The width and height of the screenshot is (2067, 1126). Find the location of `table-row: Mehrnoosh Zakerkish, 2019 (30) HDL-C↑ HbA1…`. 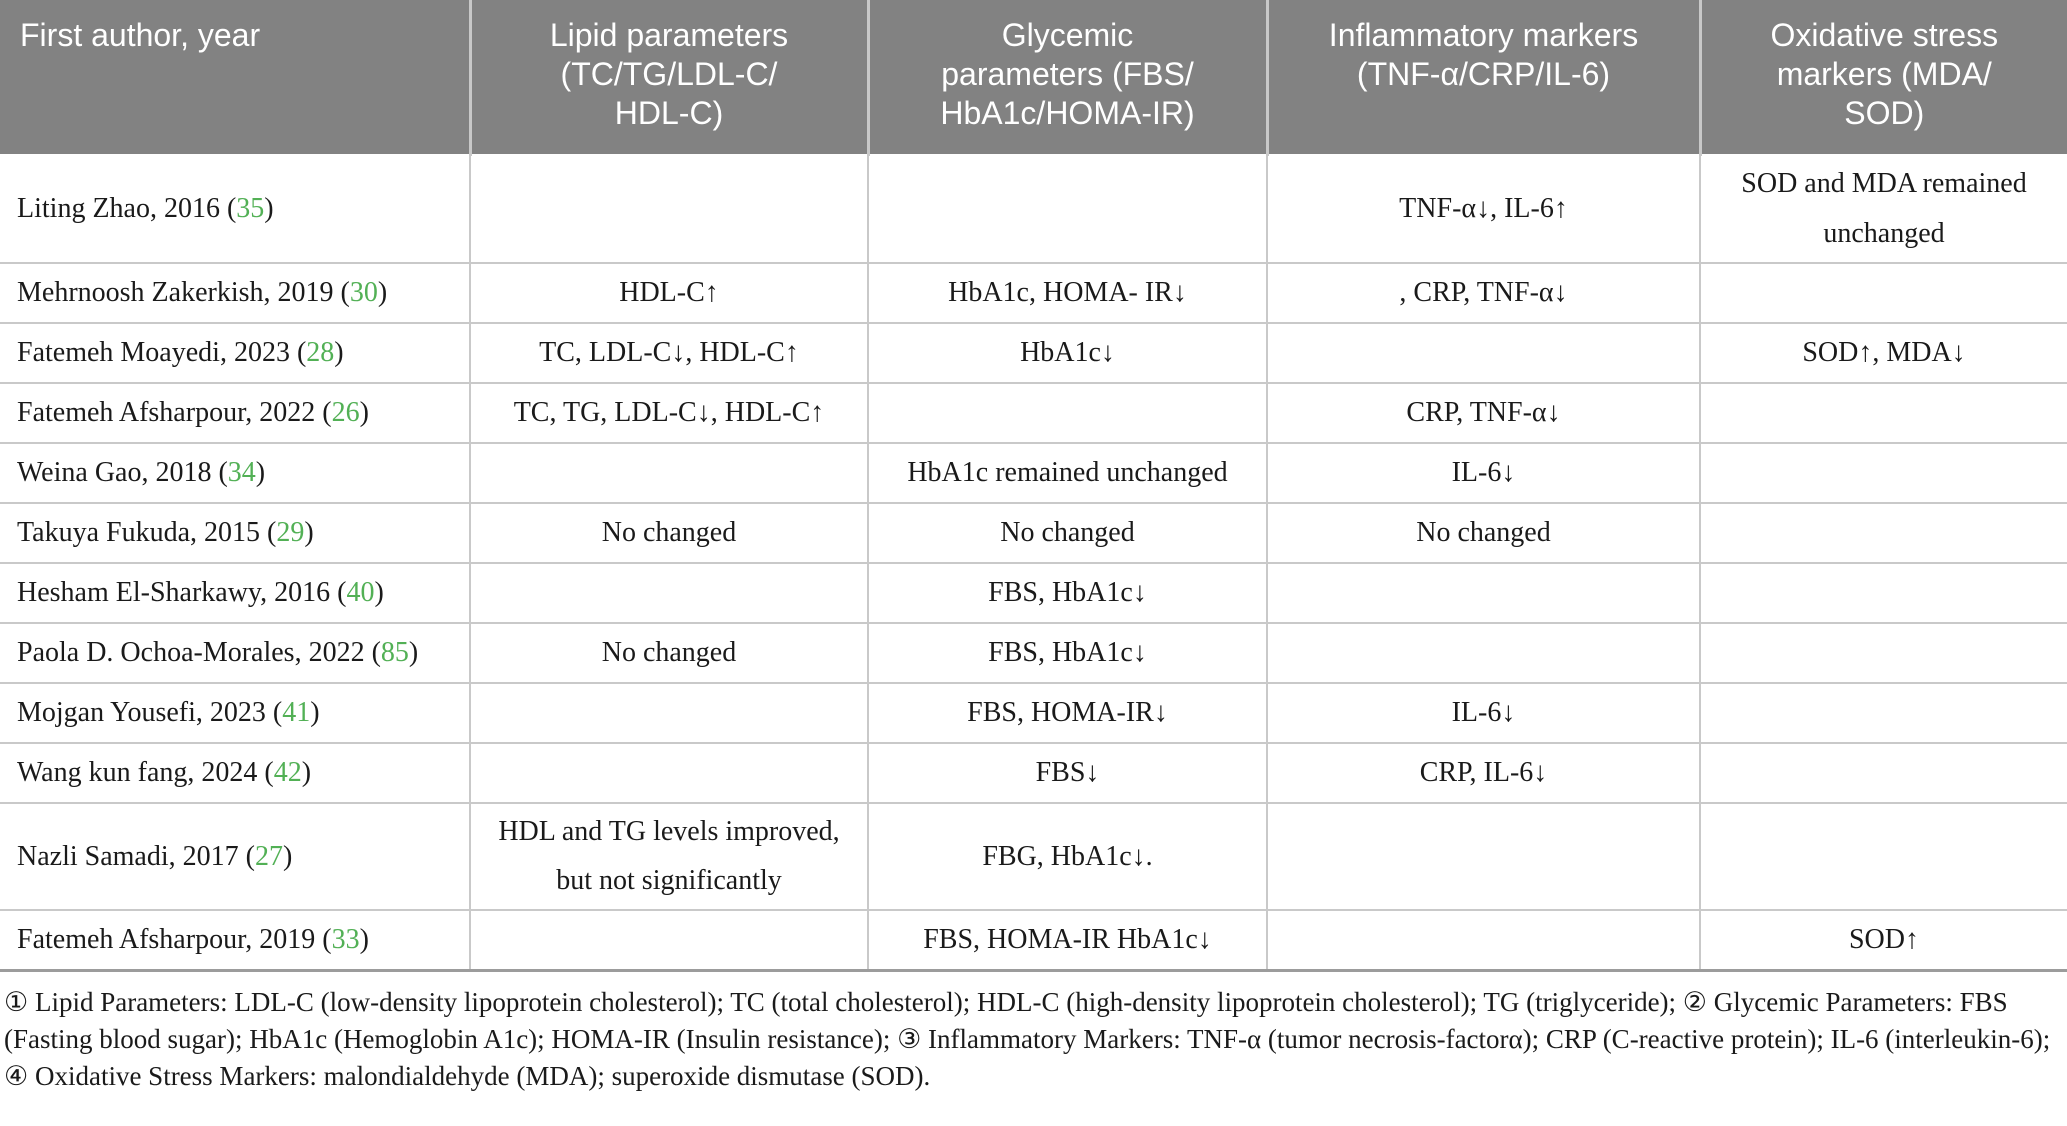

table-row: Mehrnoosh Zakerkish, 2019 (30) HDL-C↑ HbA1… is located at coordinates (1033, 292).